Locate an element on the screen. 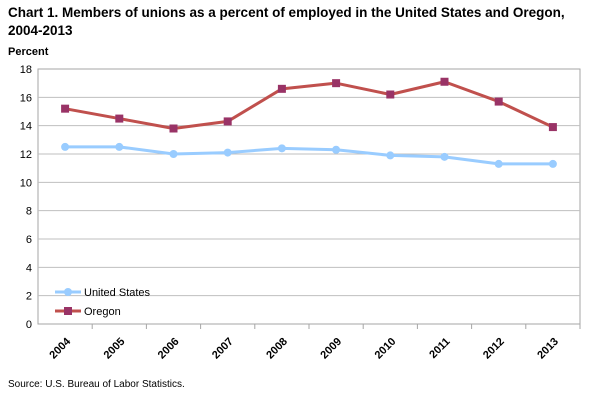 This screenshot has height=400, width=599. y-tick-label: 8 is located at coordinates (29, 212).